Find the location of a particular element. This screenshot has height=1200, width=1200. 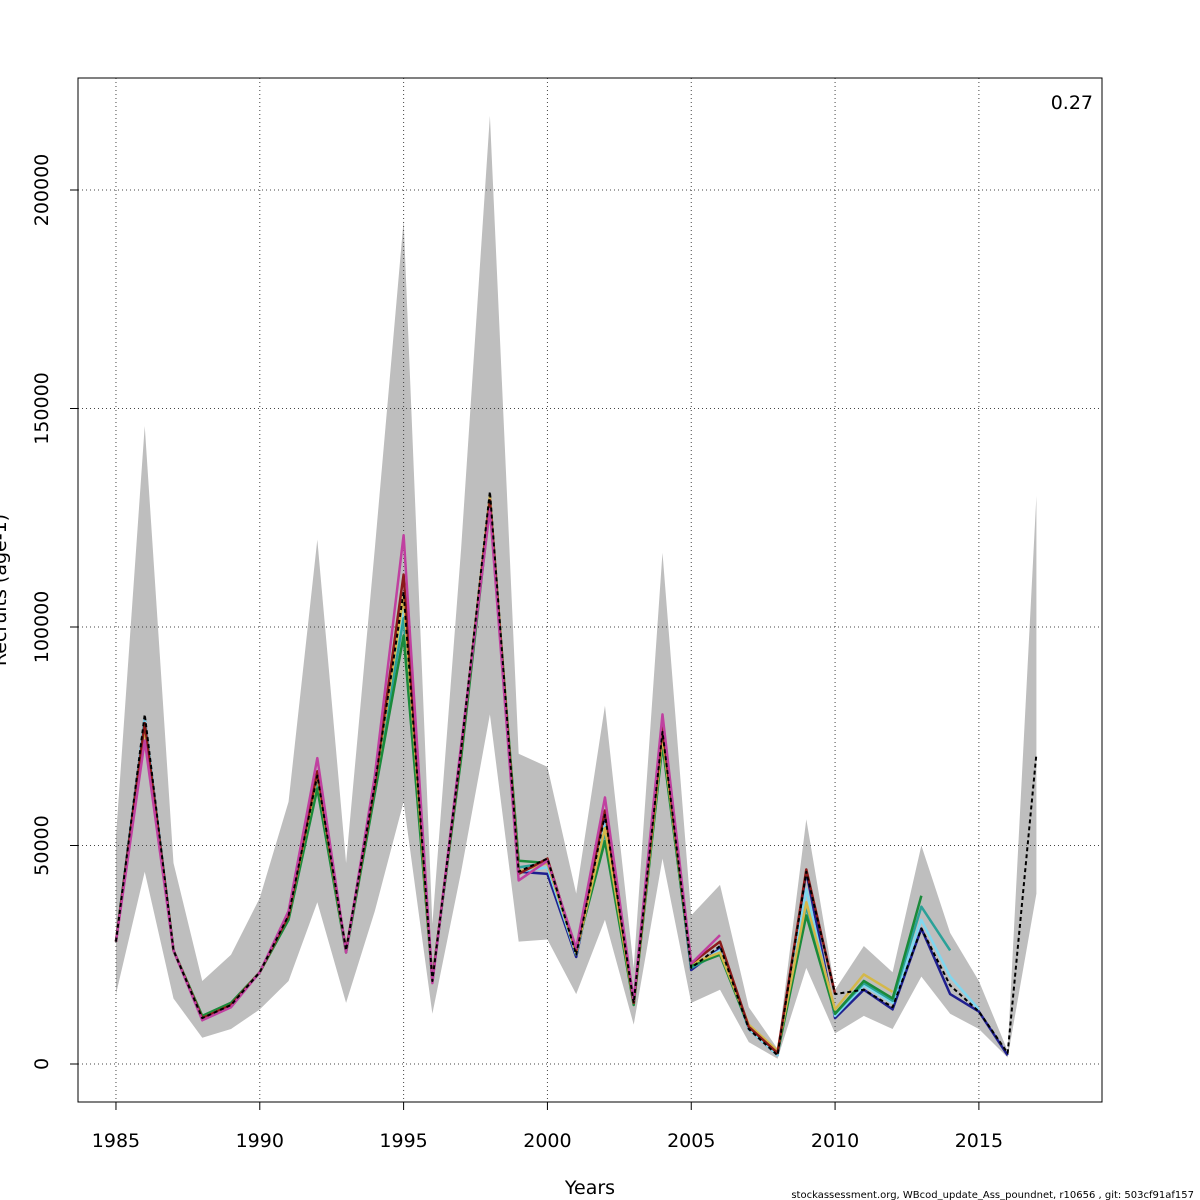

x-tick-label: 2000 is located at coordinates (547, 1141).